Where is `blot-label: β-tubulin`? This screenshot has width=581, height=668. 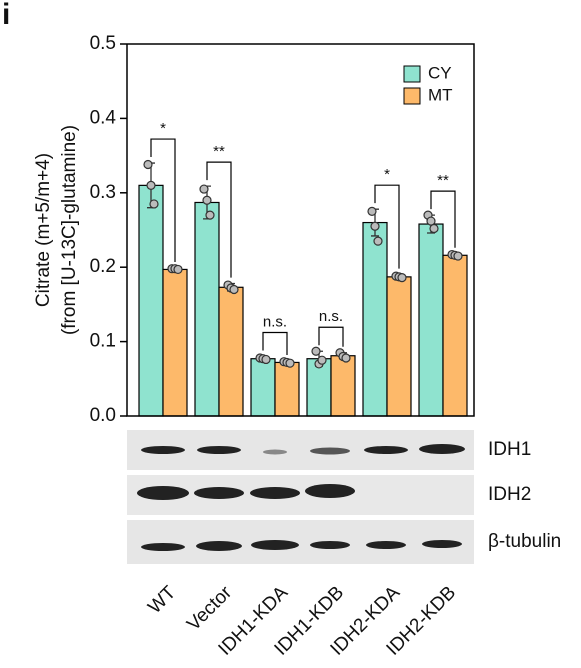 blot-label: β-tubulin is located at coordinates (524, 541).